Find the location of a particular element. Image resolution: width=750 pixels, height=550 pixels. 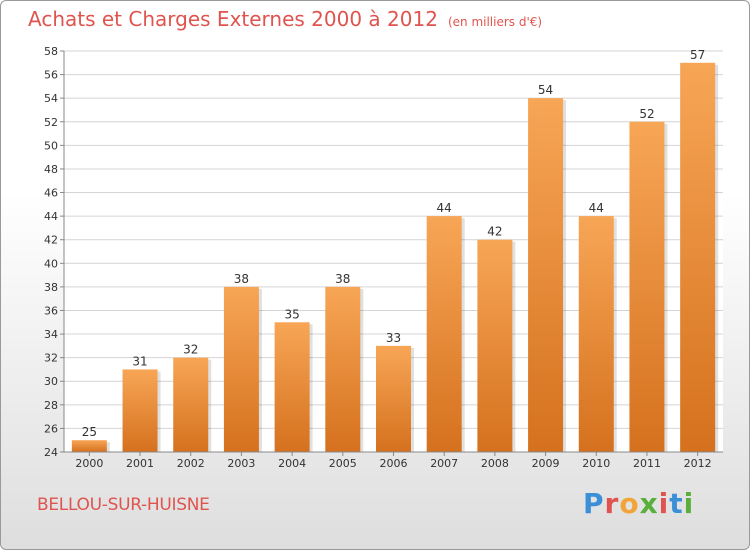

bar-value-label: 25 is located at coordinates (89, 432).